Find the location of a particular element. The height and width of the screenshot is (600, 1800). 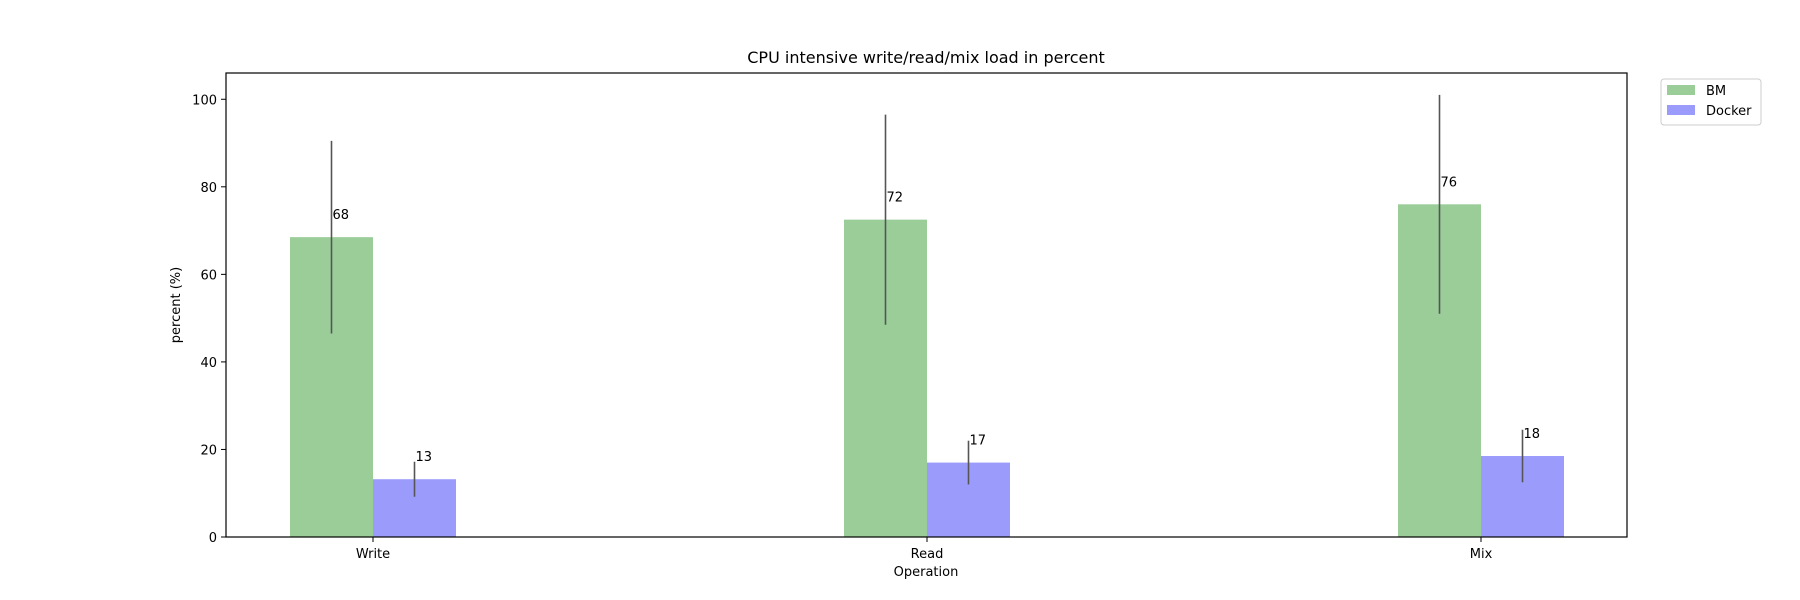

data-label-bm-write: 68 is located at coordinates (341, 215).